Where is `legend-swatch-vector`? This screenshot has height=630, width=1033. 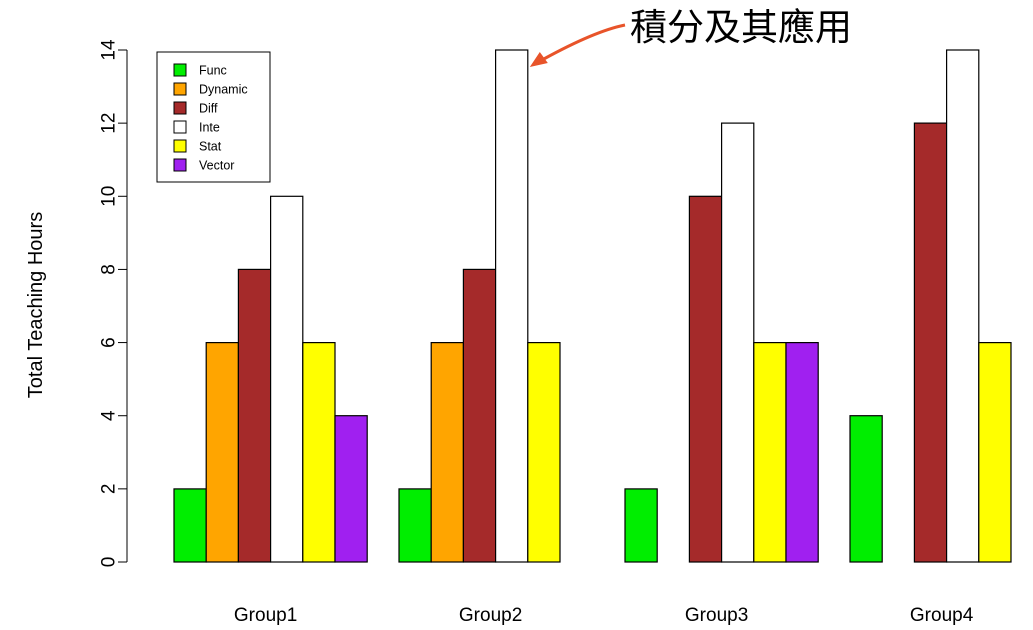 legend-swatch-vector is located at coordinates (180, 165).